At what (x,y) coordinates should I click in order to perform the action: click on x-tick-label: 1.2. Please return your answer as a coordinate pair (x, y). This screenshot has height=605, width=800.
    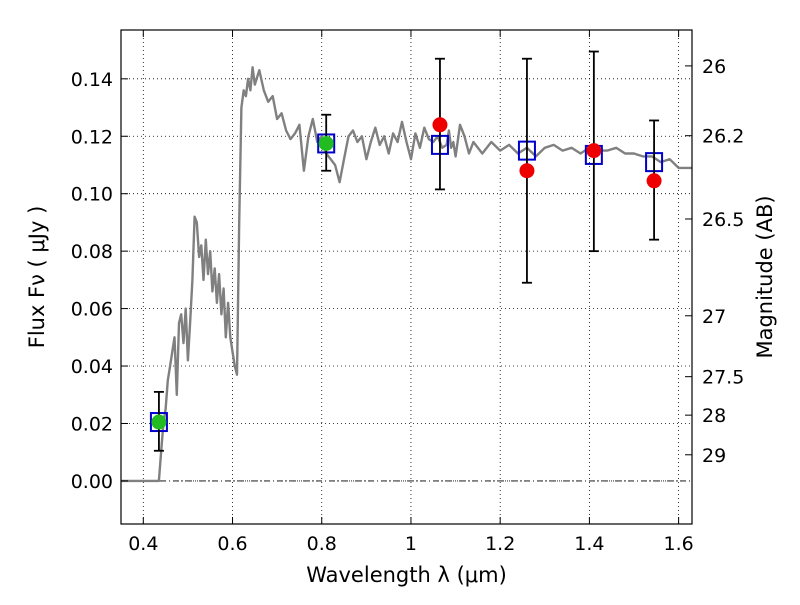
    Looking at the image, I should click on (500, 544).